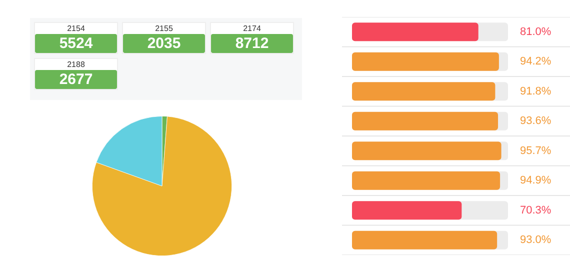  I want to click on data-label: 94.9%, so click(536, 180).